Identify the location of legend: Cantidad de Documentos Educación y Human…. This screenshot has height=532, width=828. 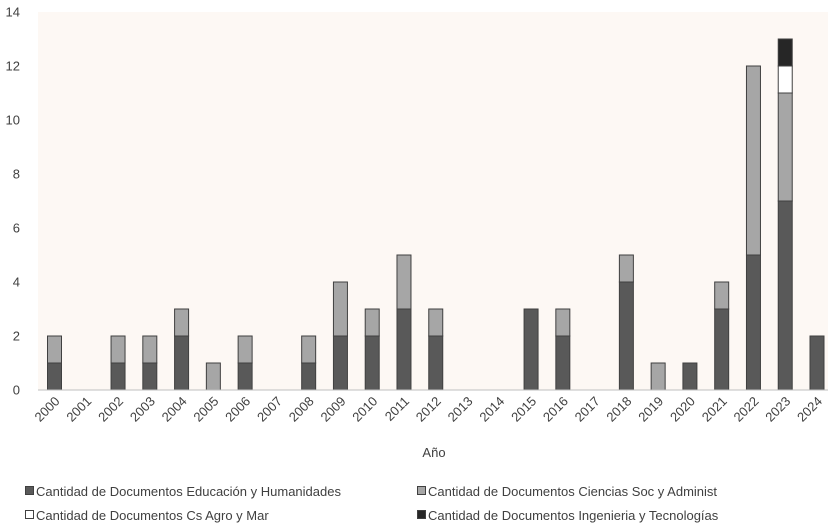
(372, 503).